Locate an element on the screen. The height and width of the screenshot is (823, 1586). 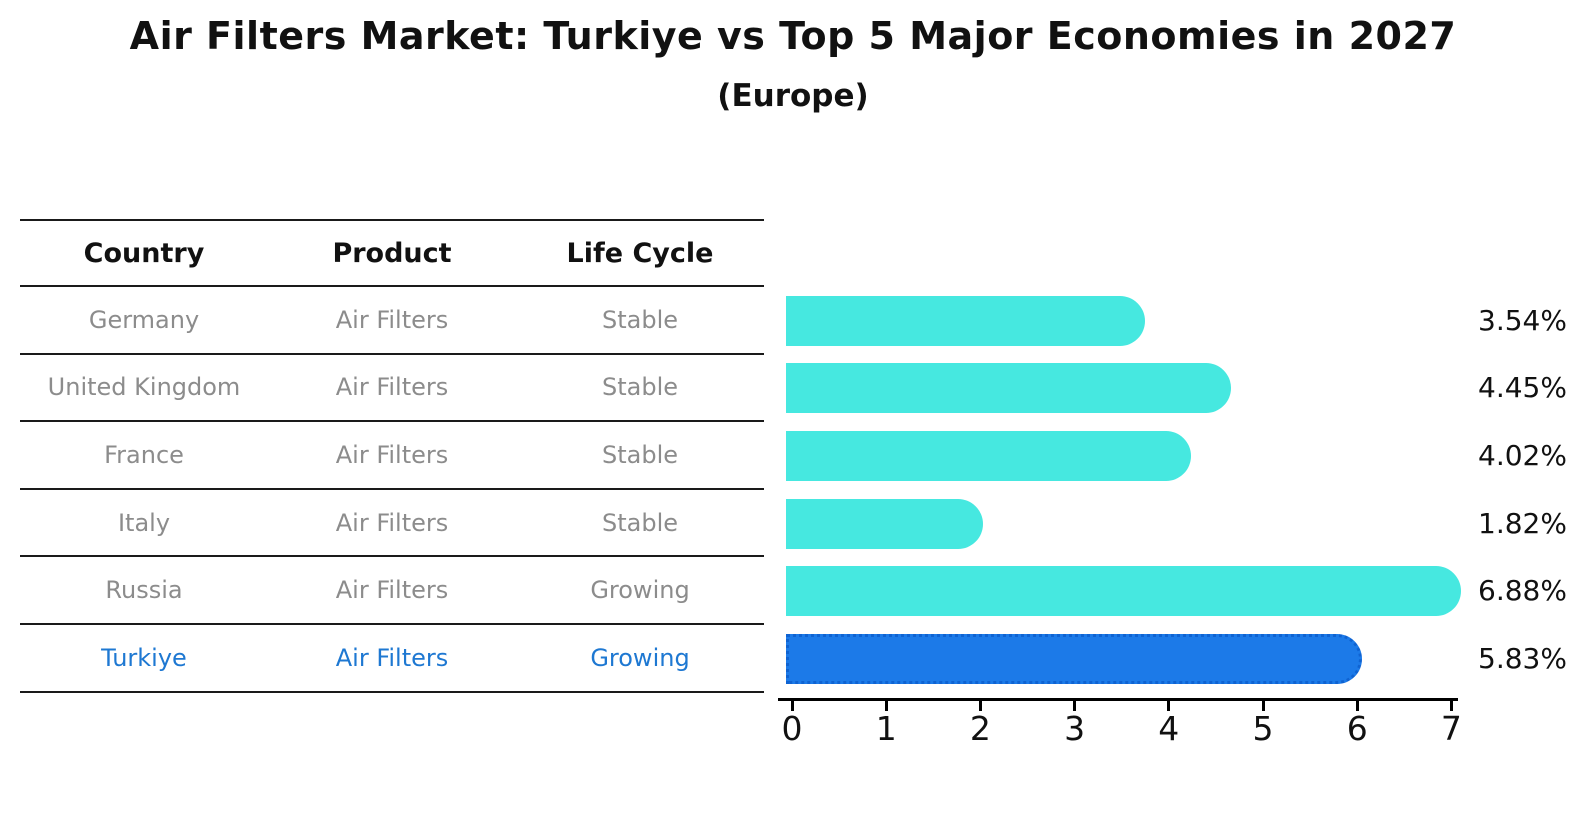
table-cell-country: Italy is located at coordinates (144, 522).